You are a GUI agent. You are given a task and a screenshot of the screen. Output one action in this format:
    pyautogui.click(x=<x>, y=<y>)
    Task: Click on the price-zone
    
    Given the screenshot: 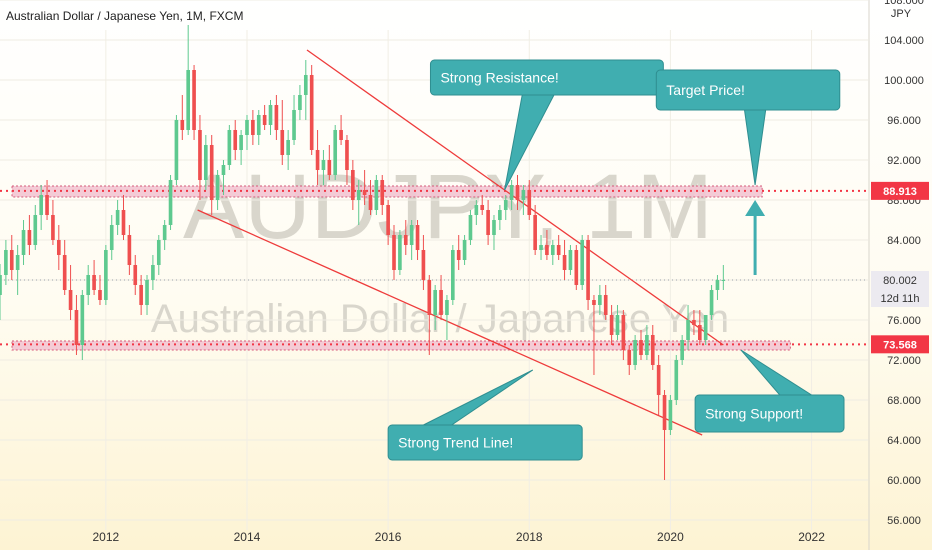 What is the action you would take?
    pyautogui.click(x=401, y=345)
    